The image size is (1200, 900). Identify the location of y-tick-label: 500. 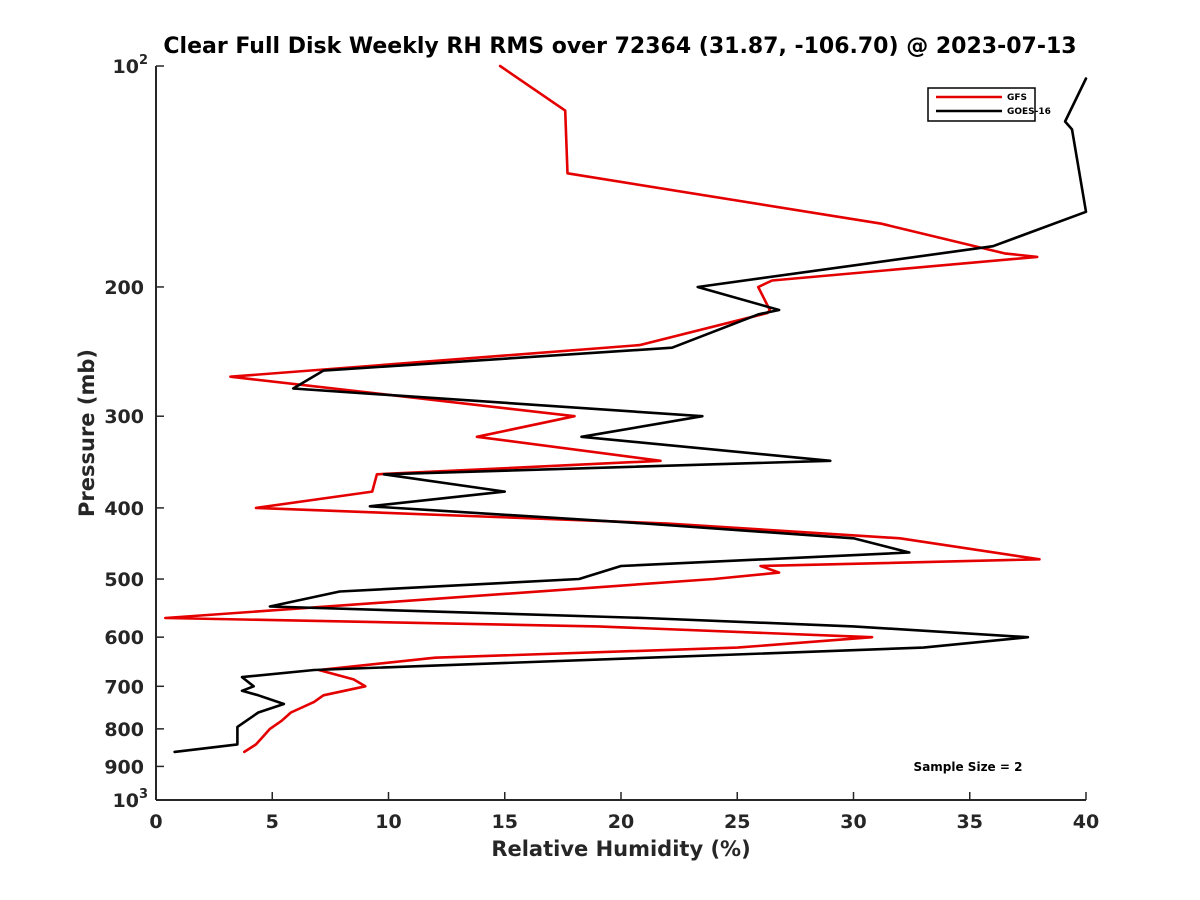
(124, 580).